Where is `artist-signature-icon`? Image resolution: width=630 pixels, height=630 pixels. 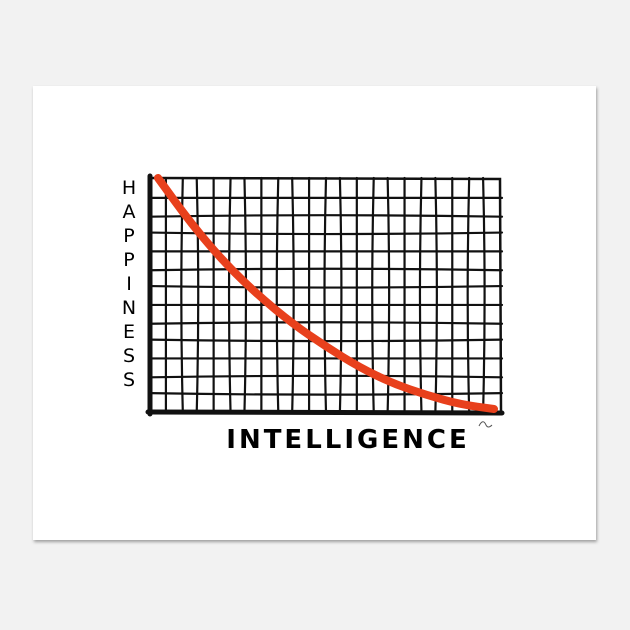 artist-signature-icon is located at coordinates (485, 424).